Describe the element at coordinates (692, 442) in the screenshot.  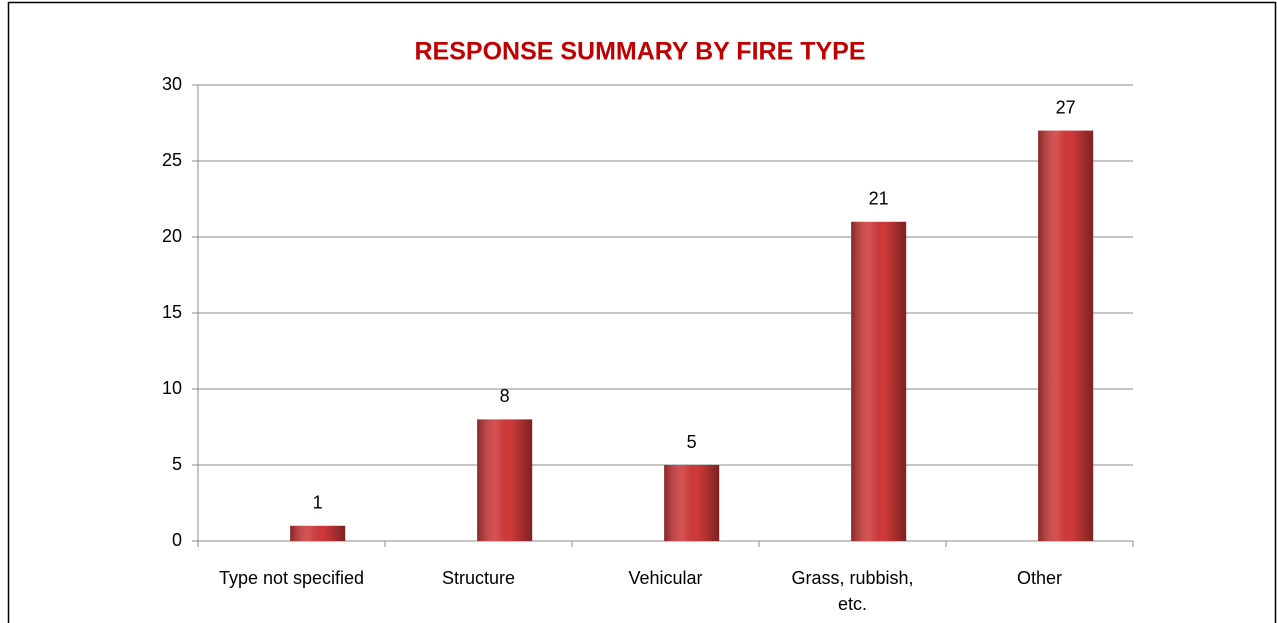
I see `value-label: 5` at that location.